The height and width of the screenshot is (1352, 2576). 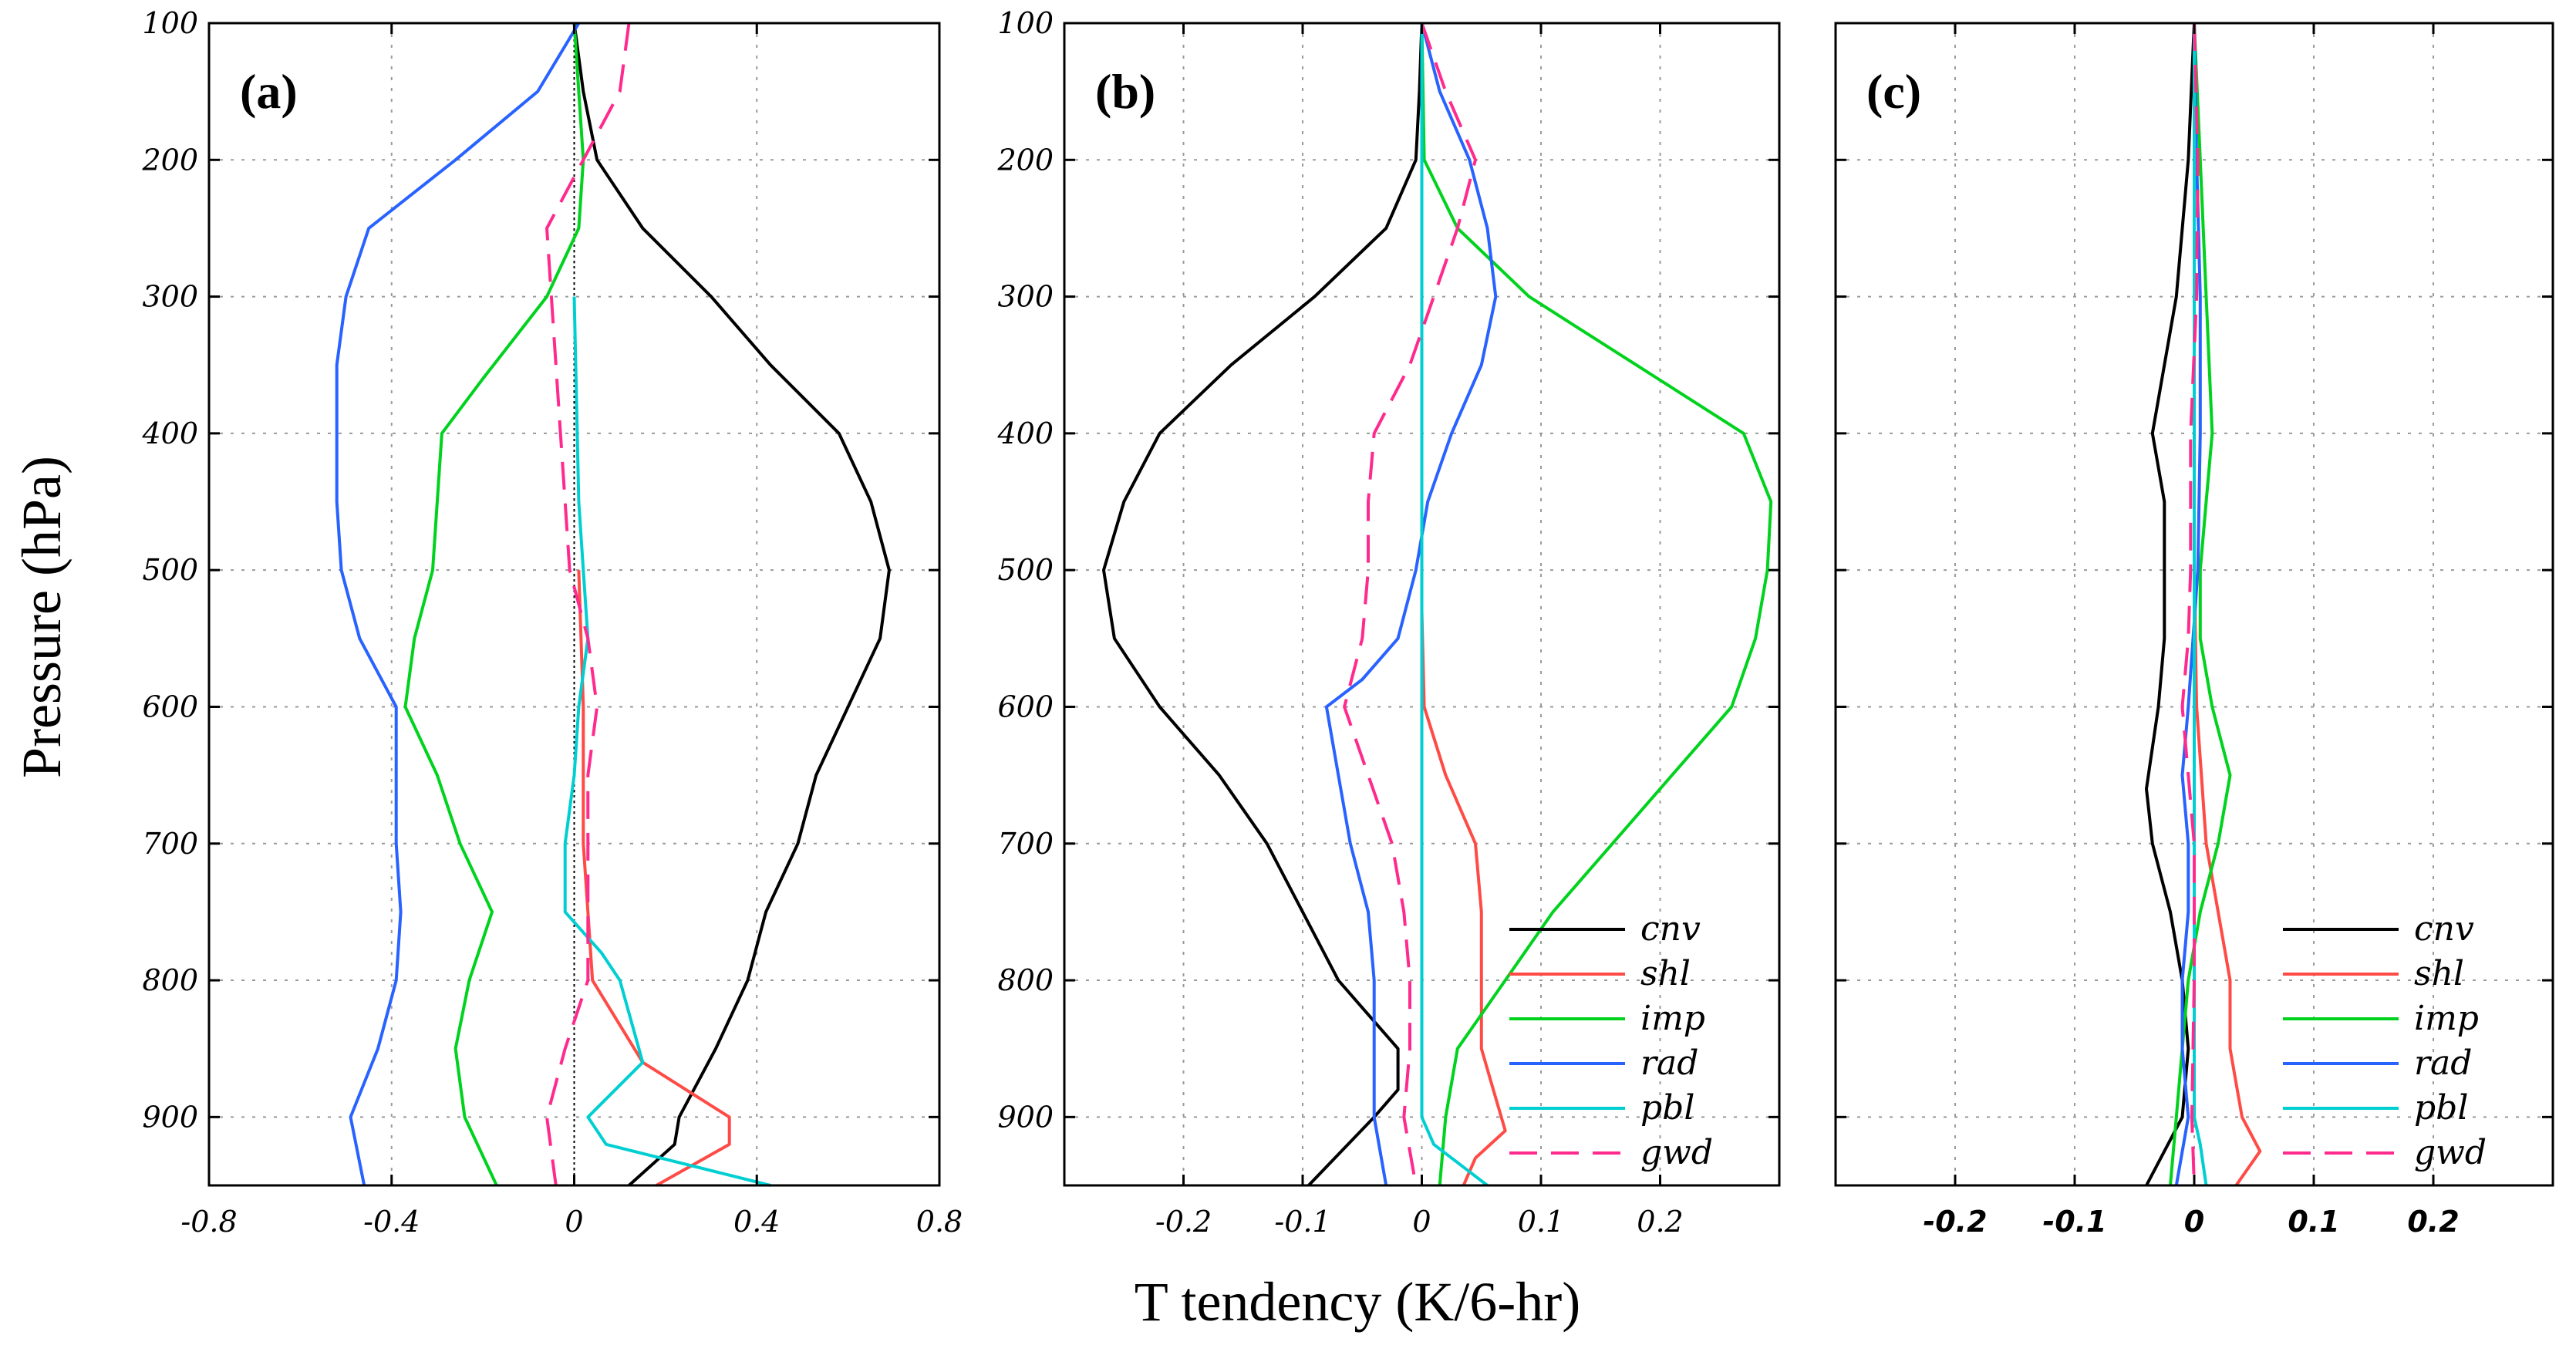 I want to click on x-tick-label: 0.8, so click(x=939, y=1222).